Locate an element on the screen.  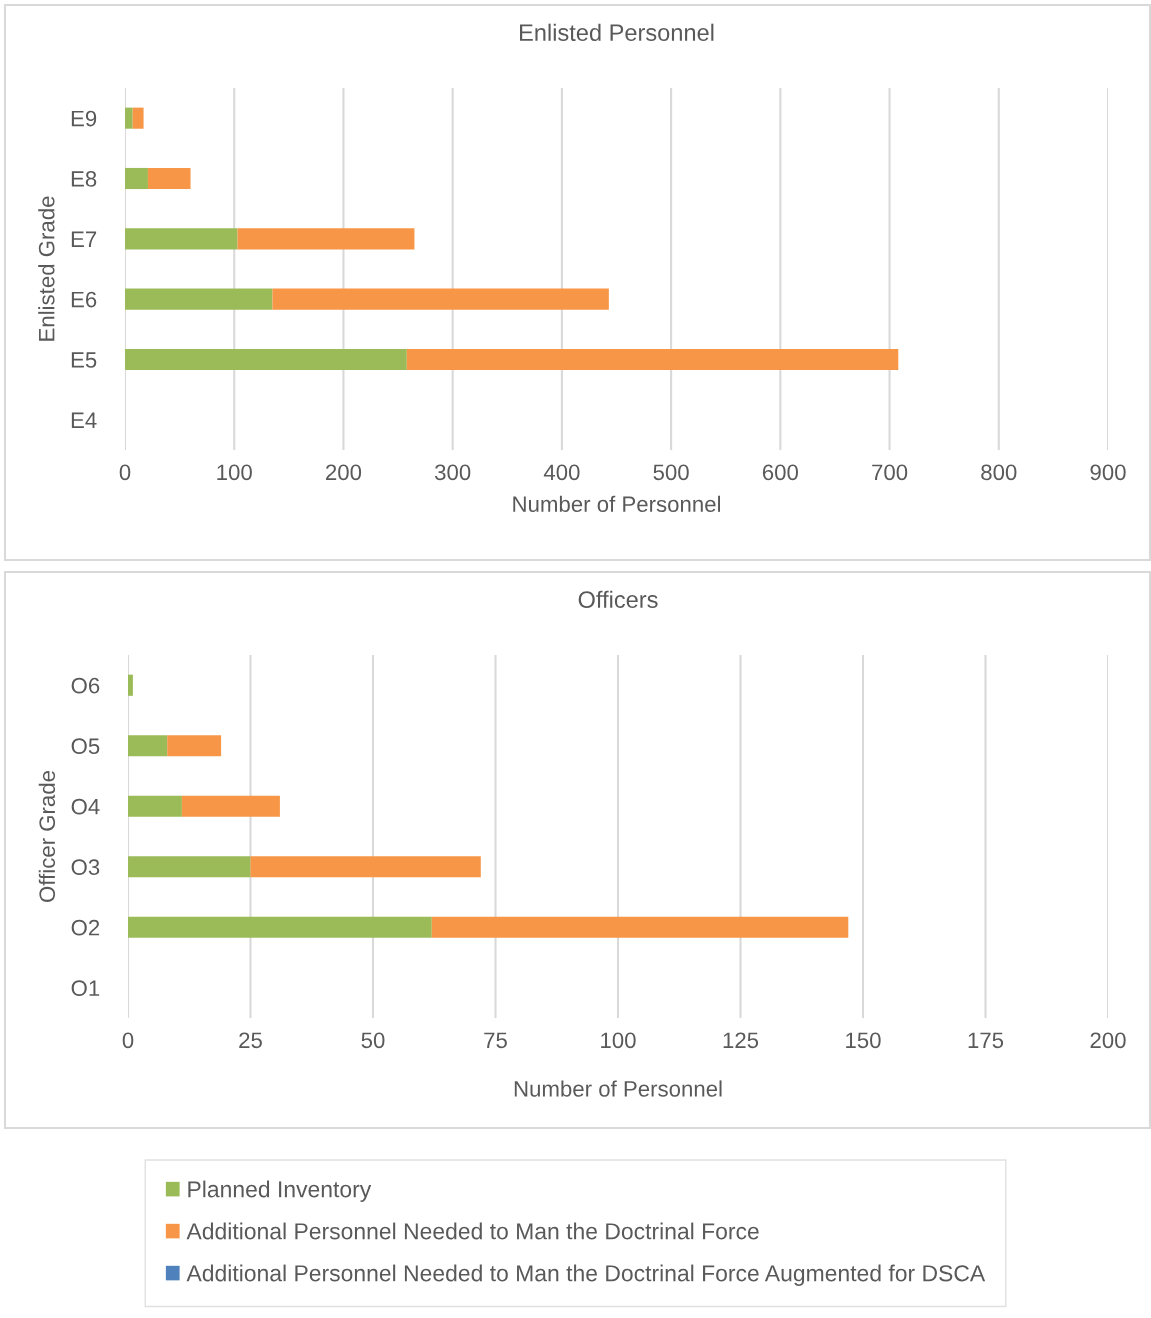
x-tick-label: 600 is located at coordinates (780, 472).